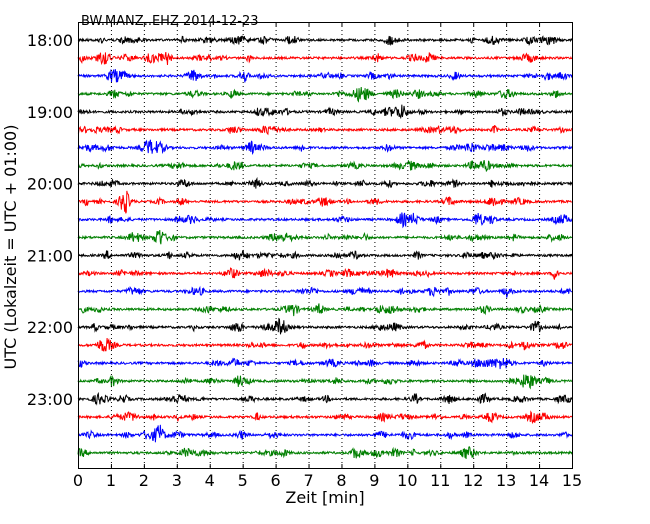  Describe the element at coordinates (440, 480) in the screenshot. I see `x-tick-label-11: 11` at that location.